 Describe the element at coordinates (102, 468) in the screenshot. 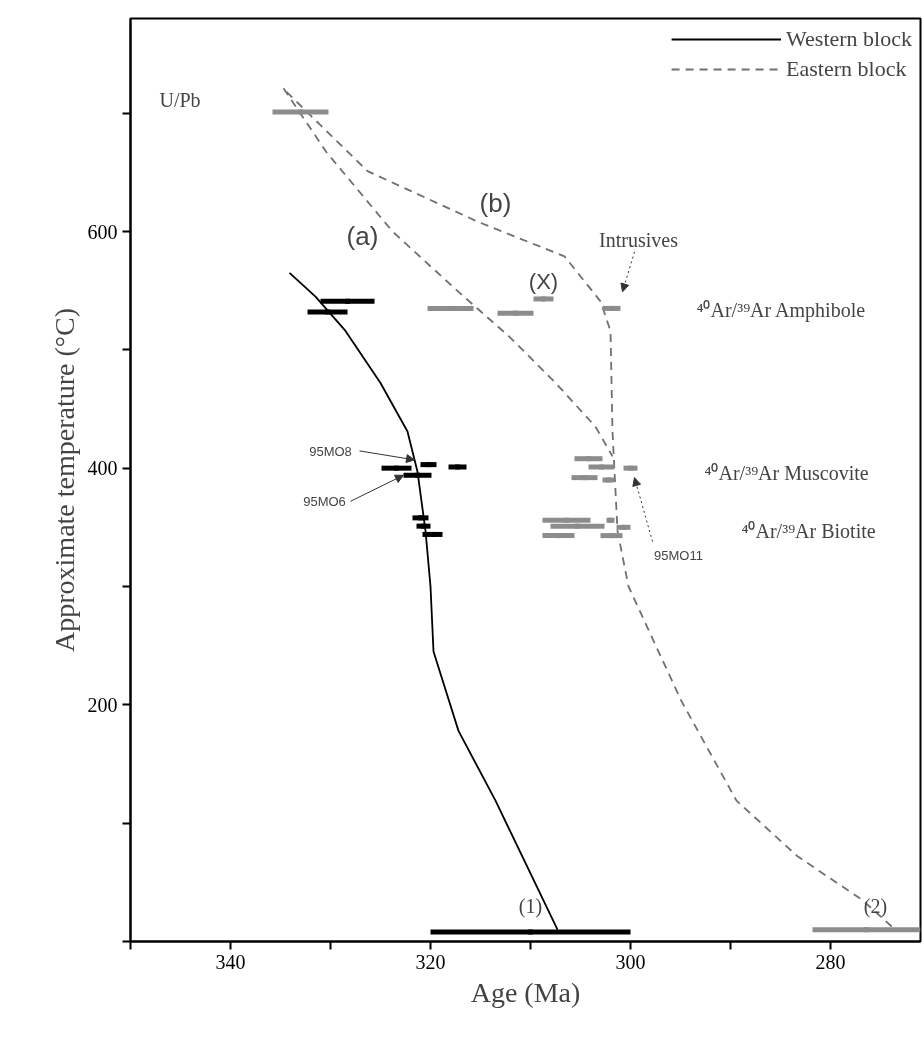

I see `y-tick-label: 400` at that location.